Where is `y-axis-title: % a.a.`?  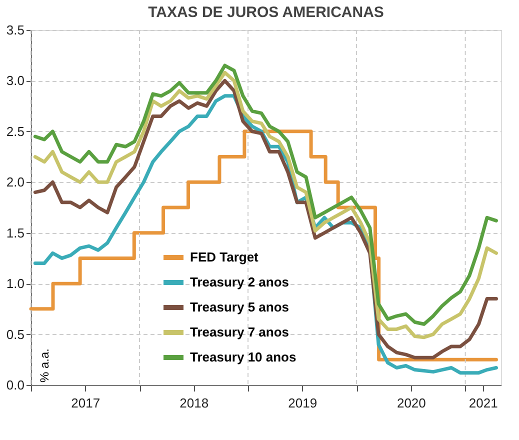
y-axis-title: % a.a. is located at coordinates (45, 365).